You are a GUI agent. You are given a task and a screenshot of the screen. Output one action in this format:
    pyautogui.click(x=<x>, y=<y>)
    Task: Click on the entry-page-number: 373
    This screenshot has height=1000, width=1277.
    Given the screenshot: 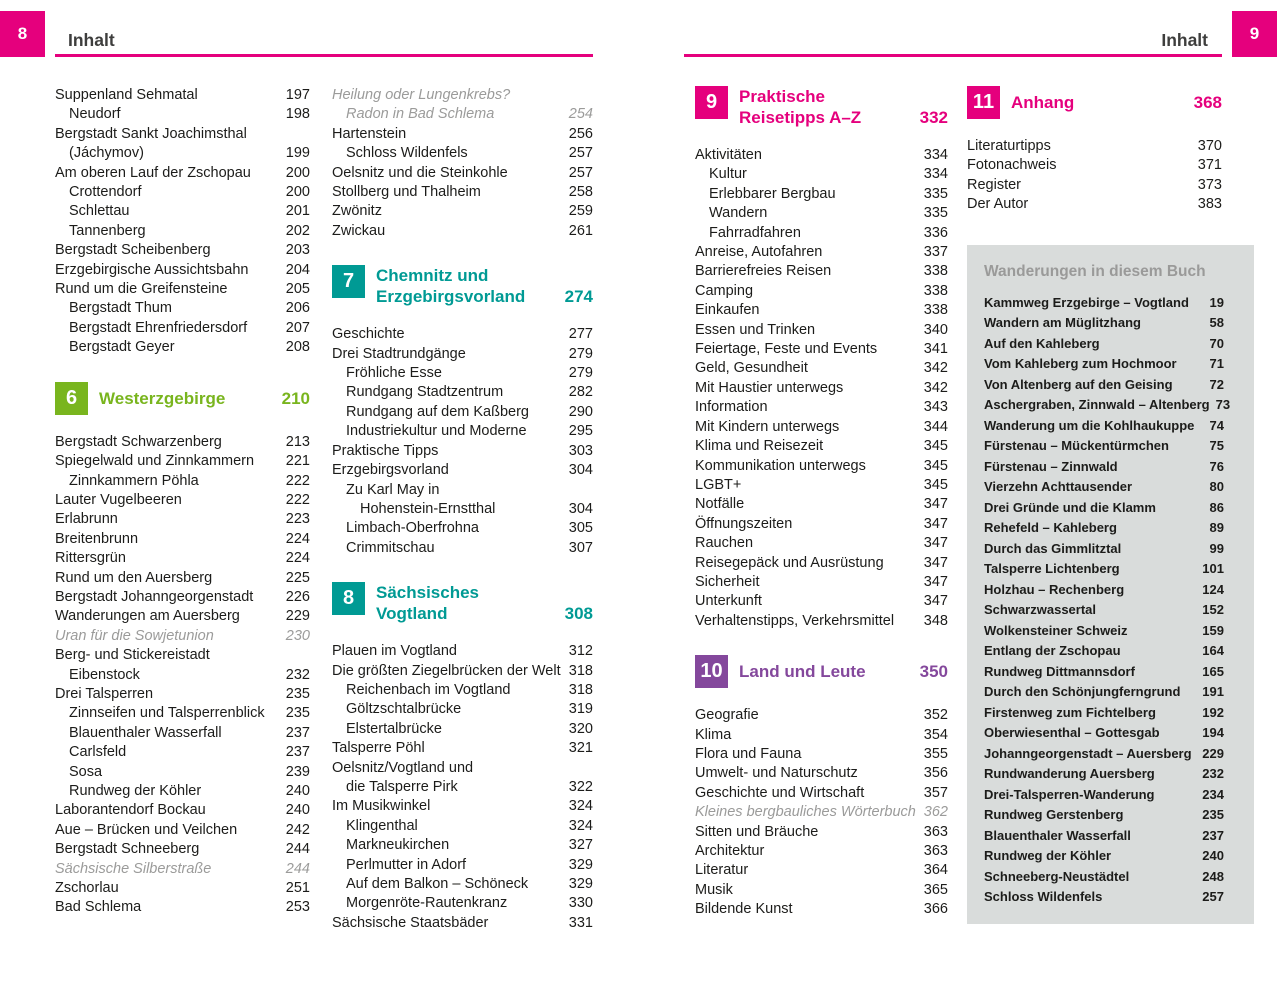 What is the action you would take?
    pyautogui.click(x=1209, y=184)
    